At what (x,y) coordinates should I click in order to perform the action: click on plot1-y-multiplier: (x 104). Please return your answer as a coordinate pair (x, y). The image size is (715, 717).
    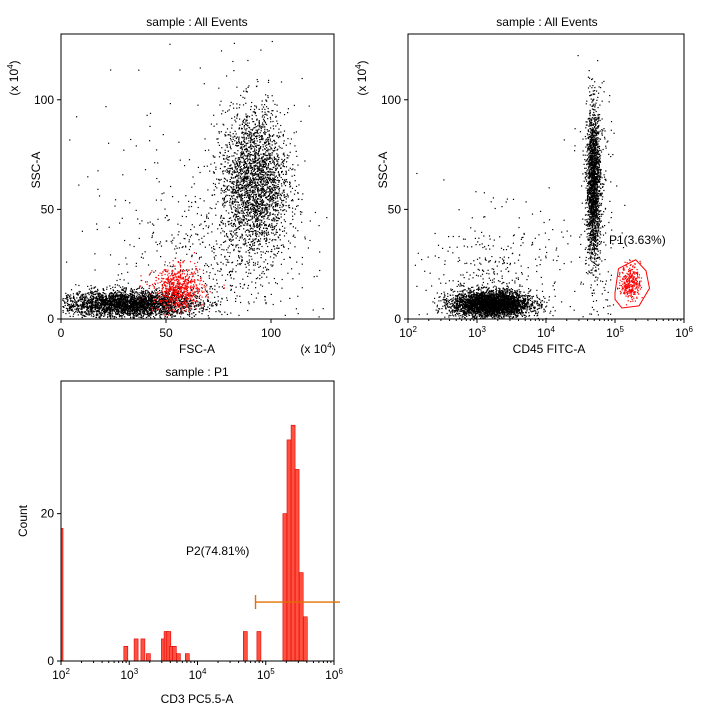
    Looking at the image, I should click on (13, 77).